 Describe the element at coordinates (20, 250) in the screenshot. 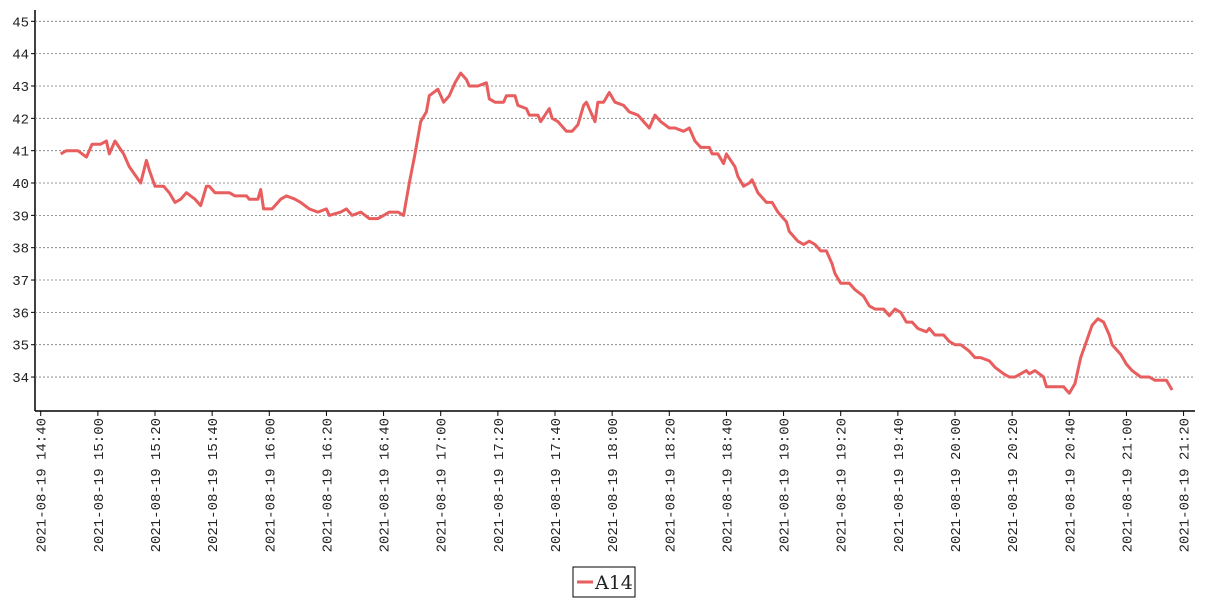

I see `y-tick-label: 38` at that location.